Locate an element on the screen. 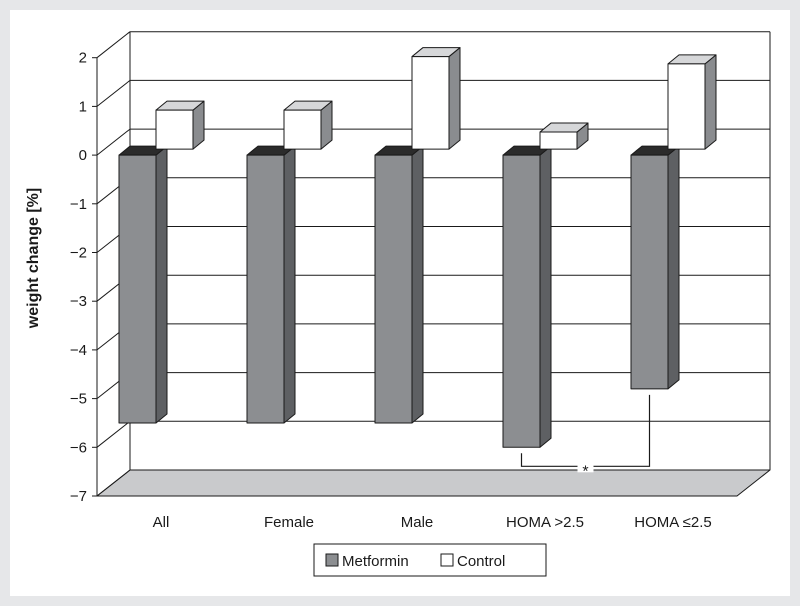  annotation-gap is located at coordinates (585, 466).